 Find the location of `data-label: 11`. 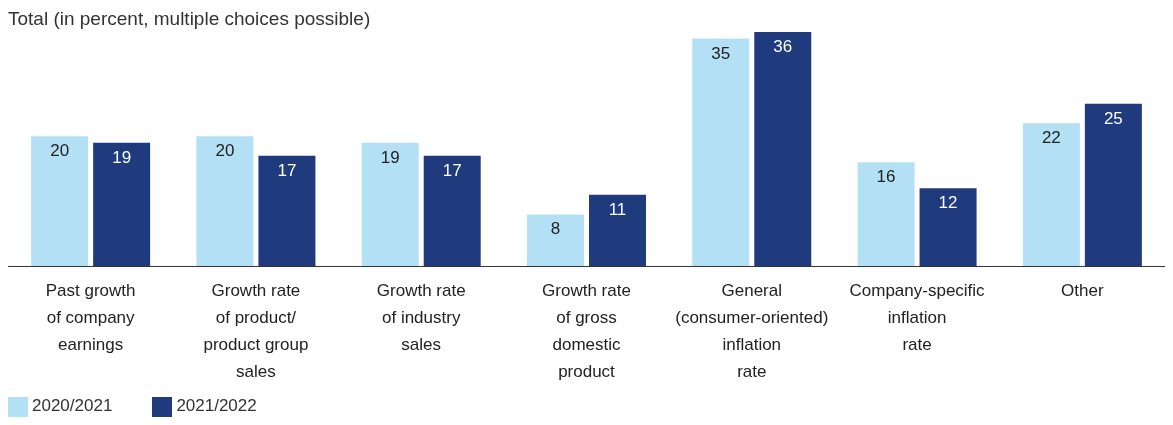

data-label: 11 is located at coordinates (617, 209).